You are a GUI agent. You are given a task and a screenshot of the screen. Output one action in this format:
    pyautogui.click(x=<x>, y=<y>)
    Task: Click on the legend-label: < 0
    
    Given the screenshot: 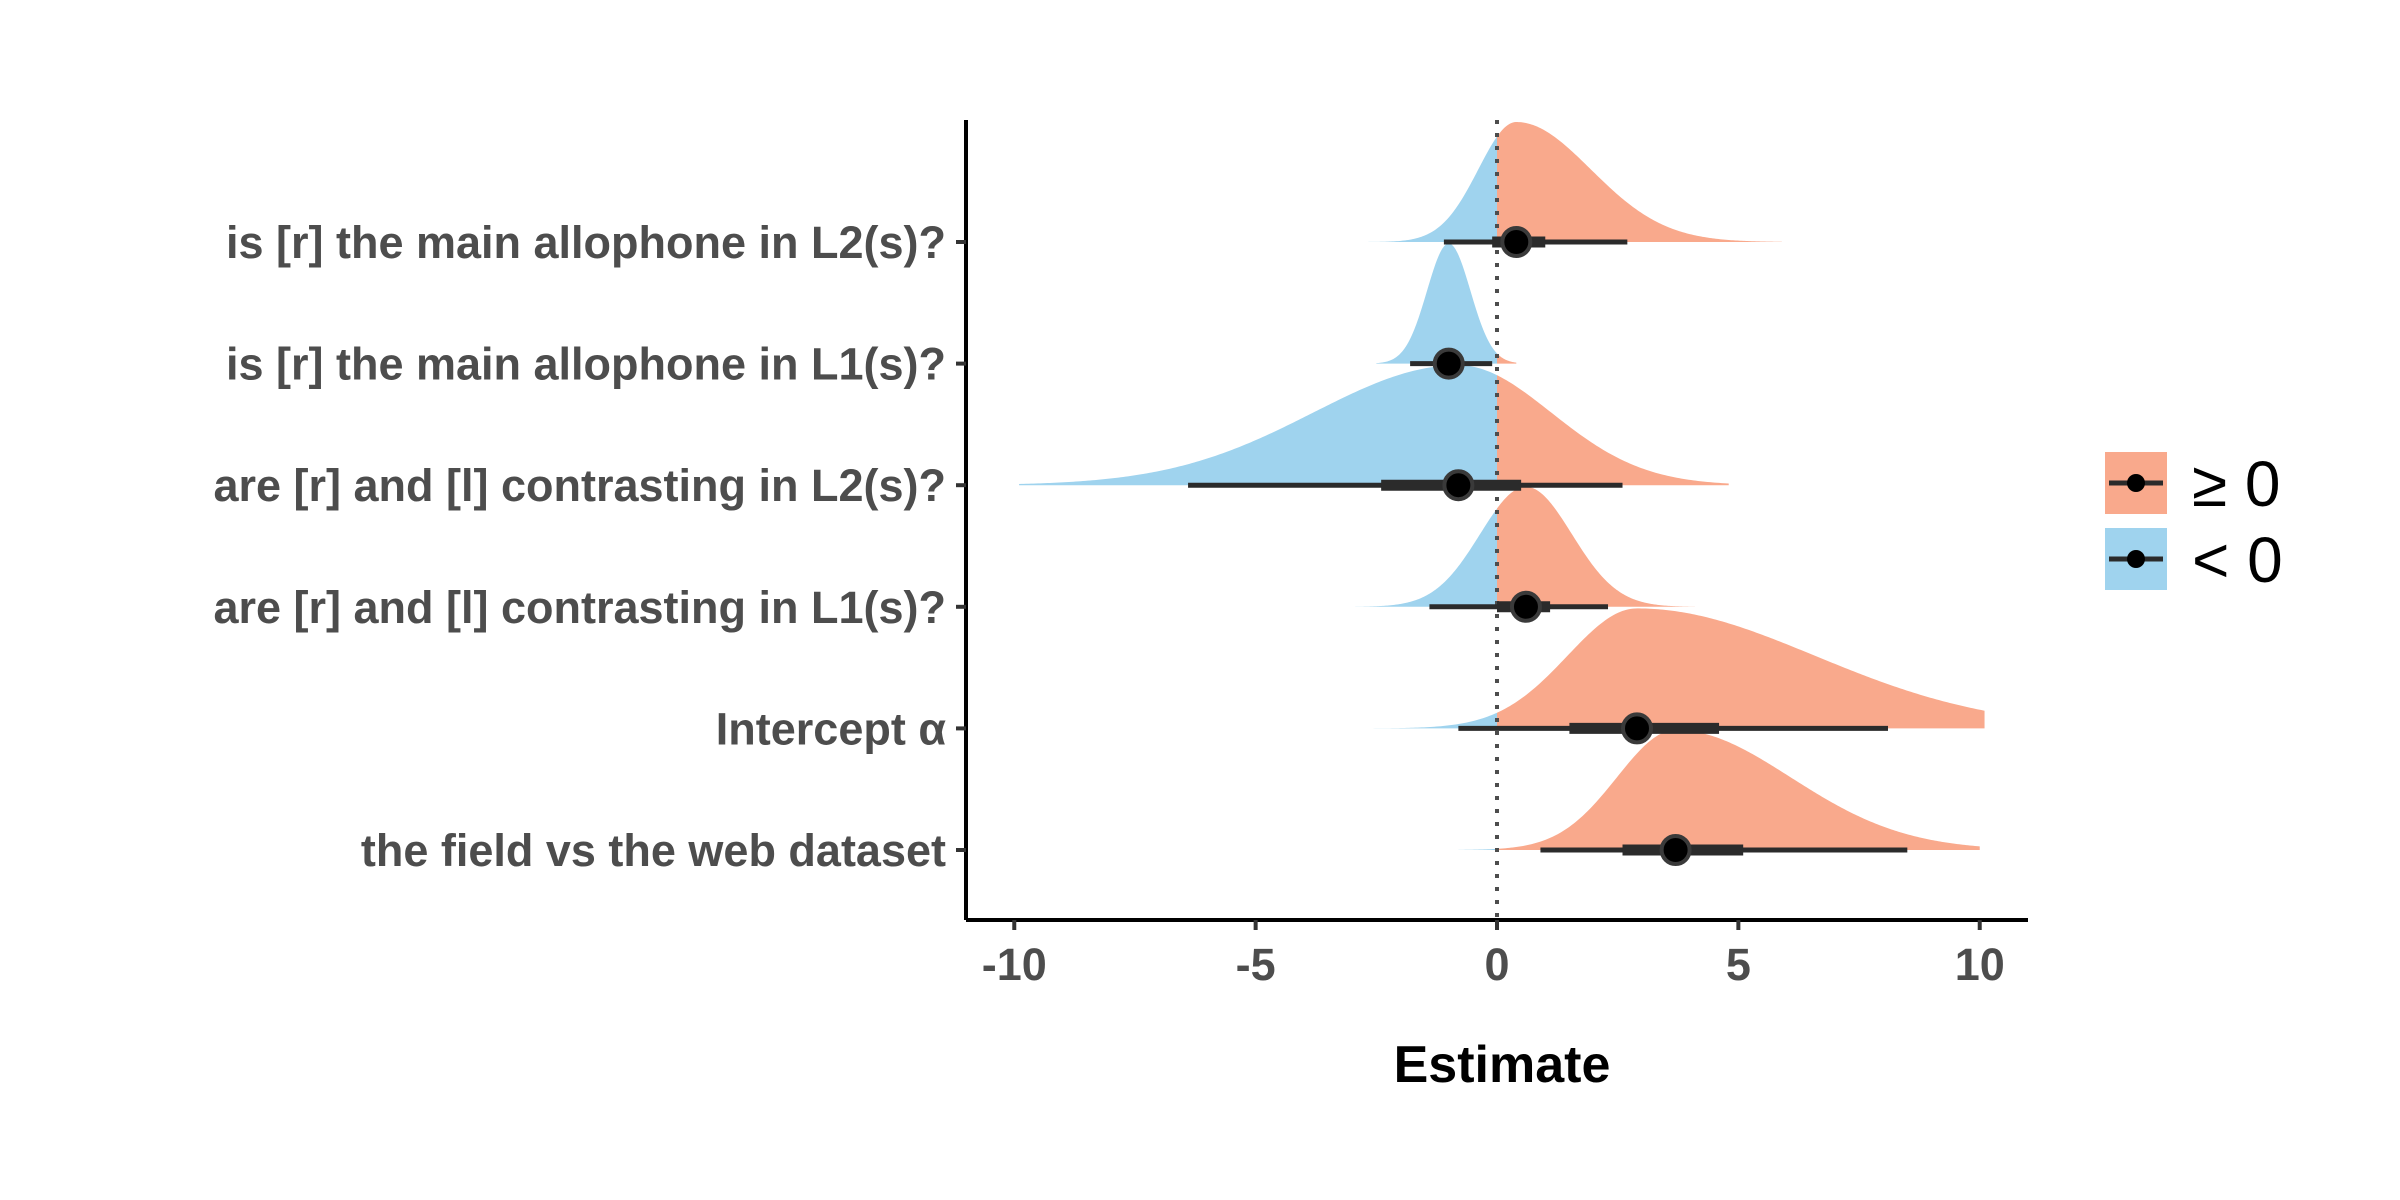 What is the action you would take?
    pyautogui.click(x=2237, y=560)
    